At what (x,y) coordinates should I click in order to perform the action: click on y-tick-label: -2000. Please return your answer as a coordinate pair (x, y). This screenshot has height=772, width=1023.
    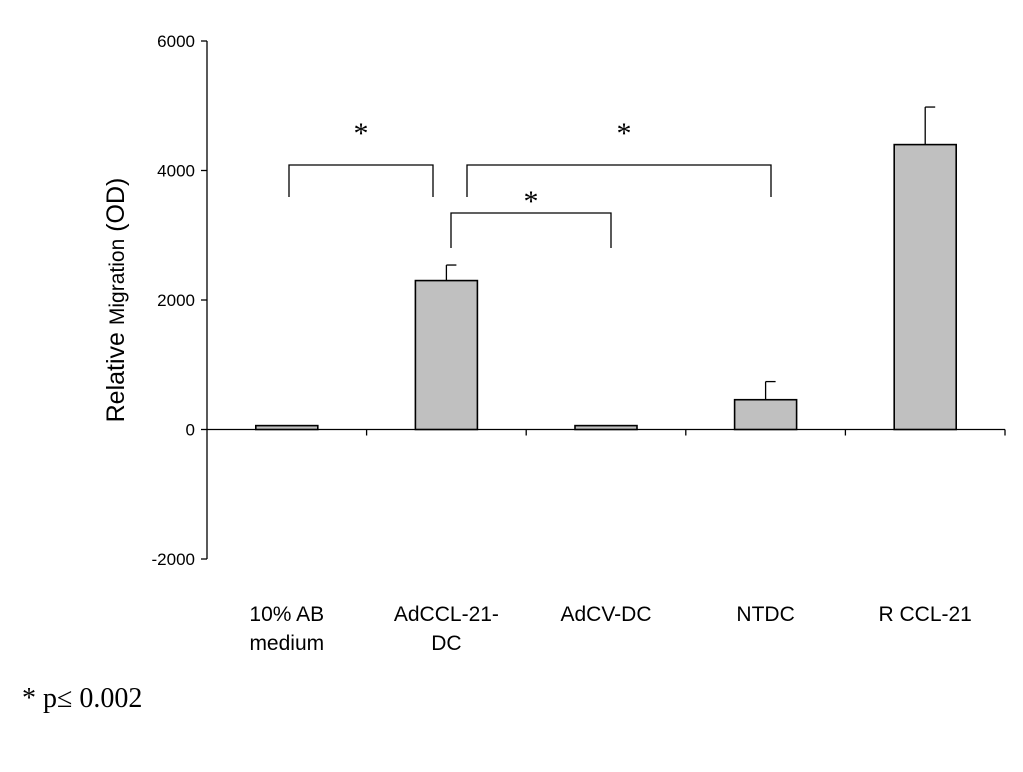
    Looking at the image, I should click on (173, 559).